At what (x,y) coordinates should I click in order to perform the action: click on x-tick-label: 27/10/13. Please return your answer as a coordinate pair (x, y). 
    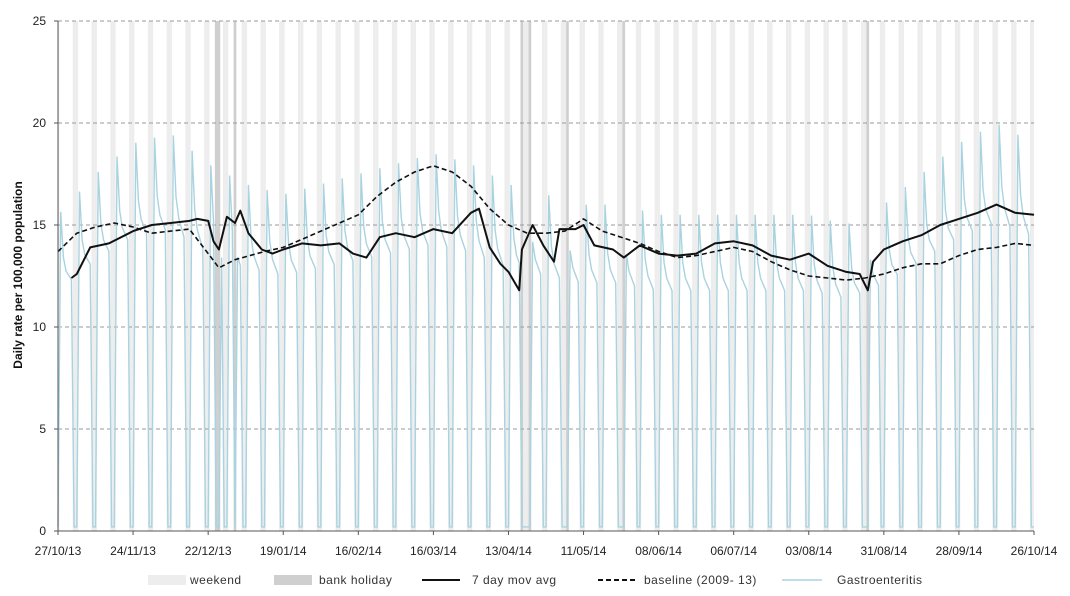
    Looking at the image, I should click on (58, 551).